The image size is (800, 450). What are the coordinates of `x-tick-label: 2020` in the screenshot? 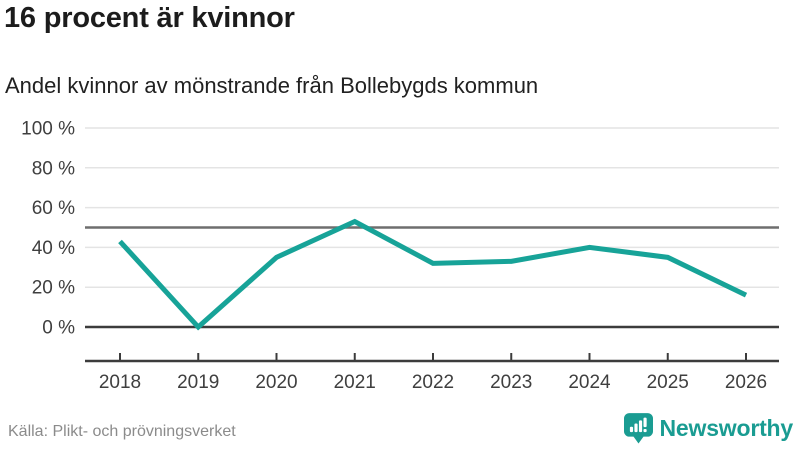 It's located at (276, 382).